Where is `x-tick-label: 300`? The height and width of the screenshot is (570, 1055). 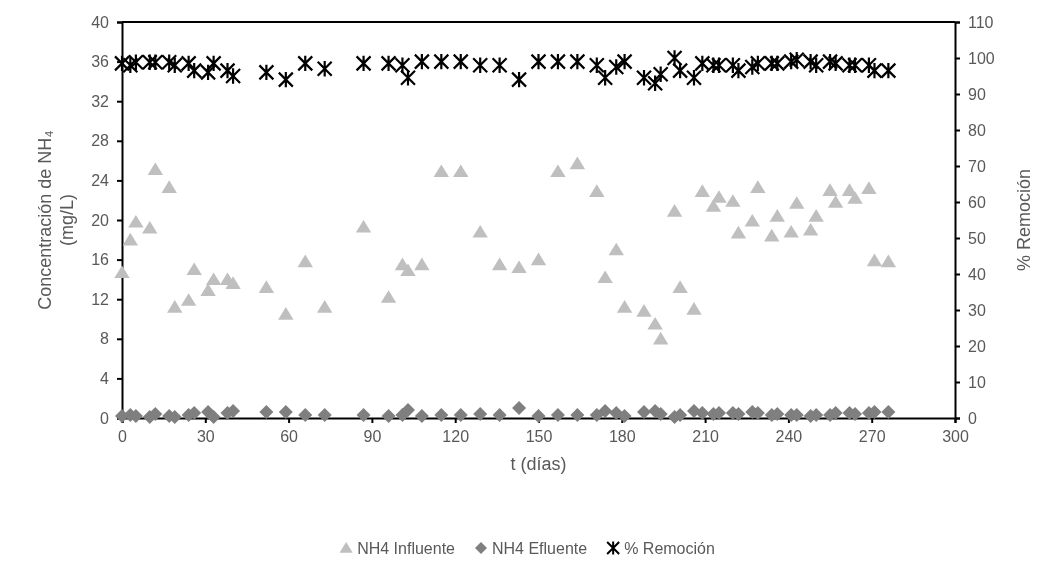 x-tick-label: 300 is located at coordinates (955, 437).